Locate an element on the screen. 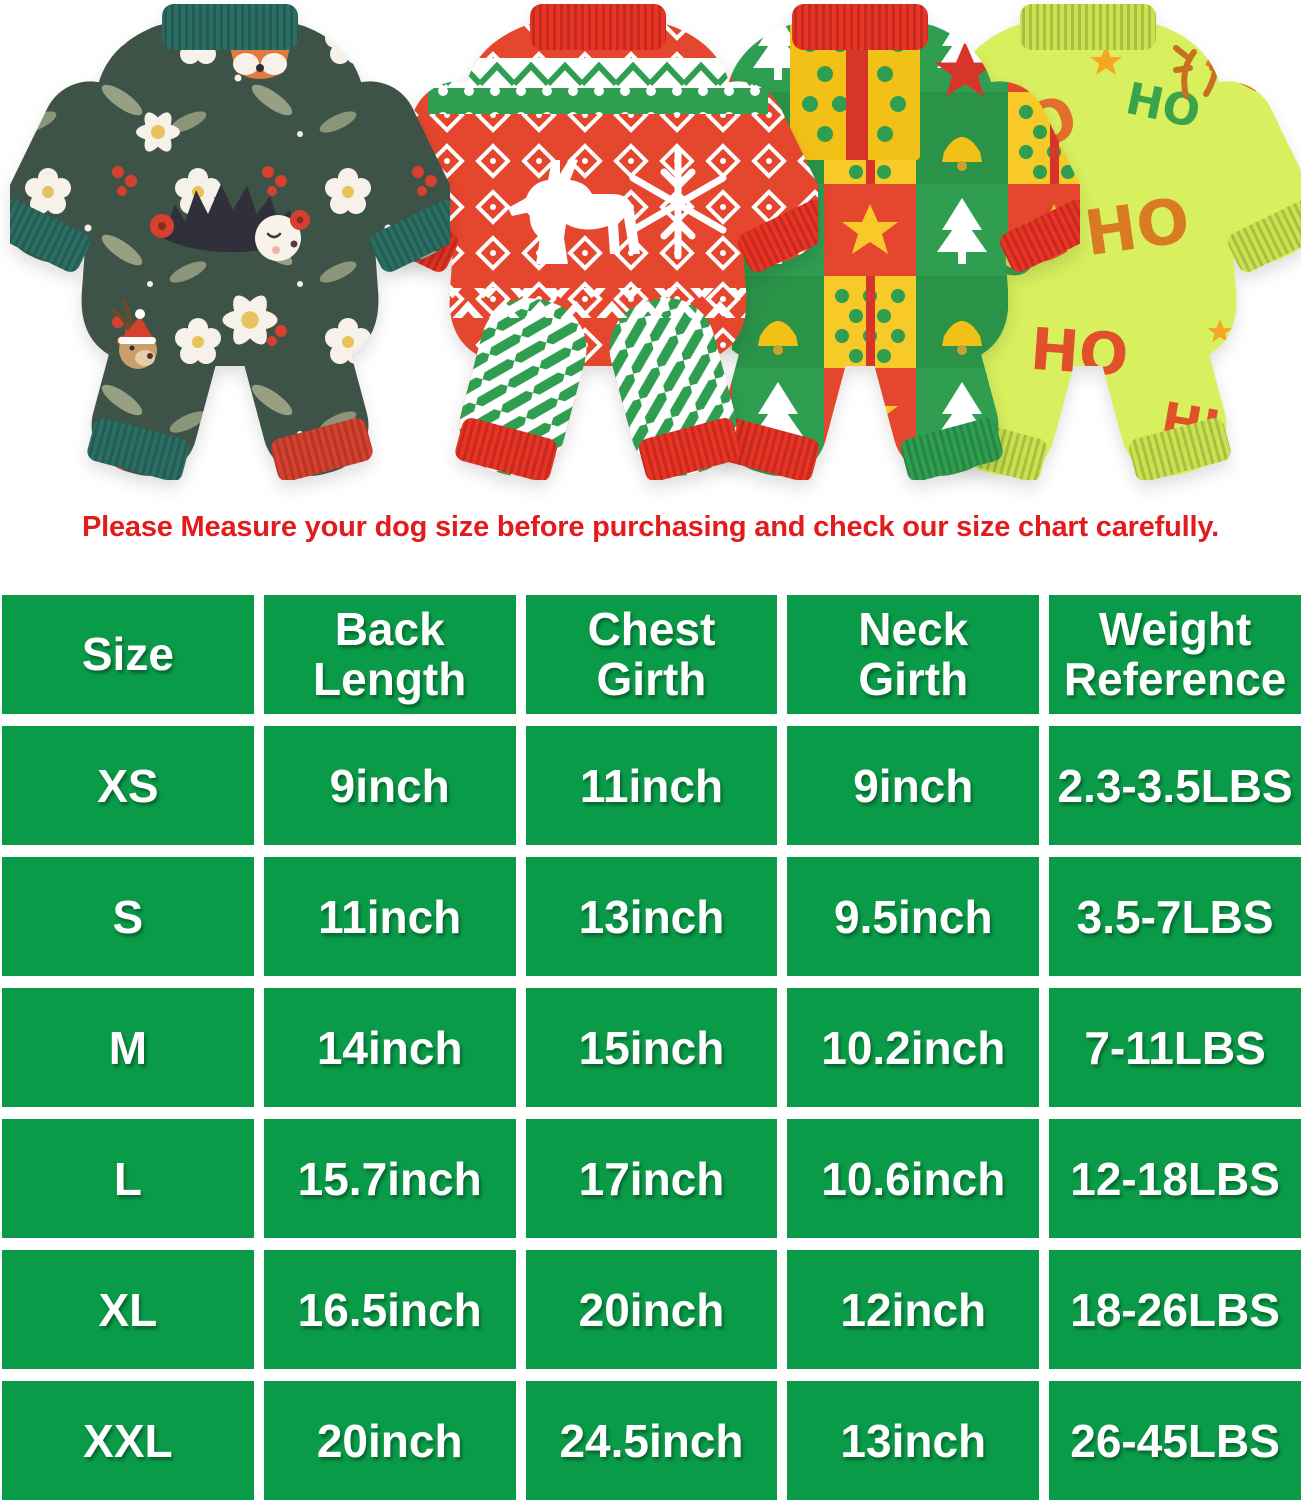 The width and height of the screenshot is (1301, 1500). patchwork-collar is located at coordinates (860, 27).